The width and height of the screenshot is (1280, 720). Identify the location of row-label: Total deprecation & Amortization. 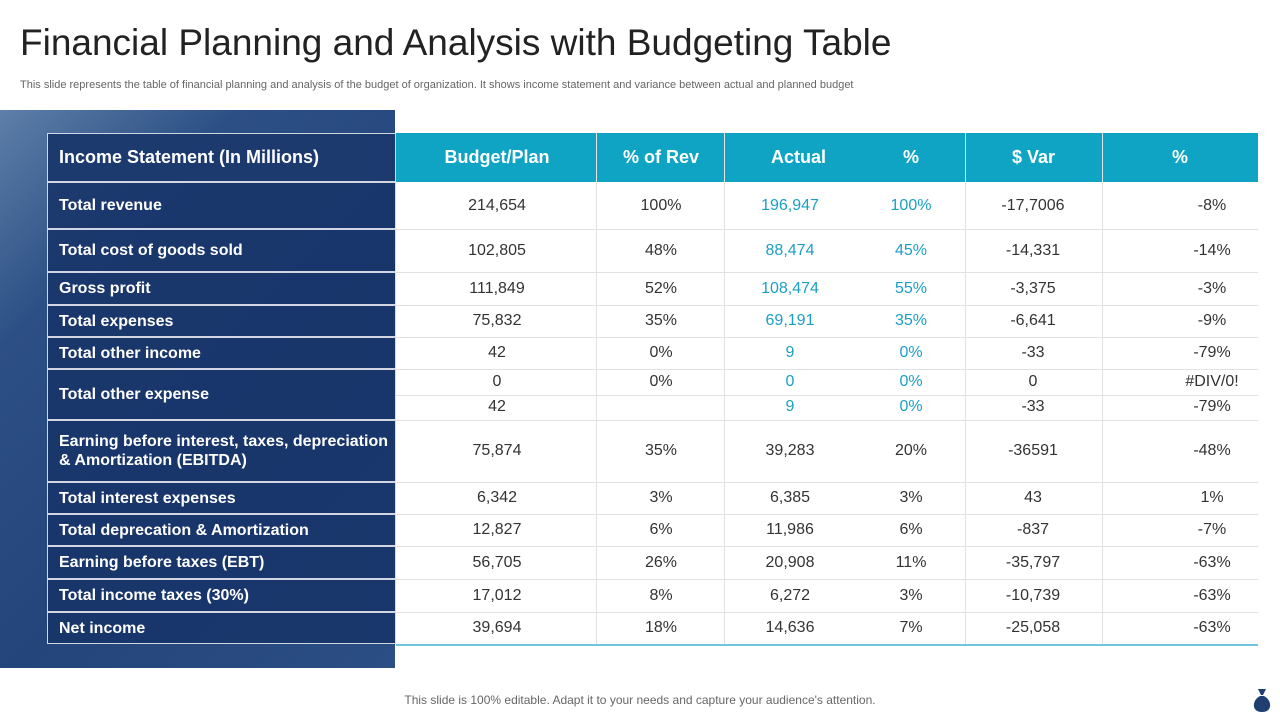
(221, 530).